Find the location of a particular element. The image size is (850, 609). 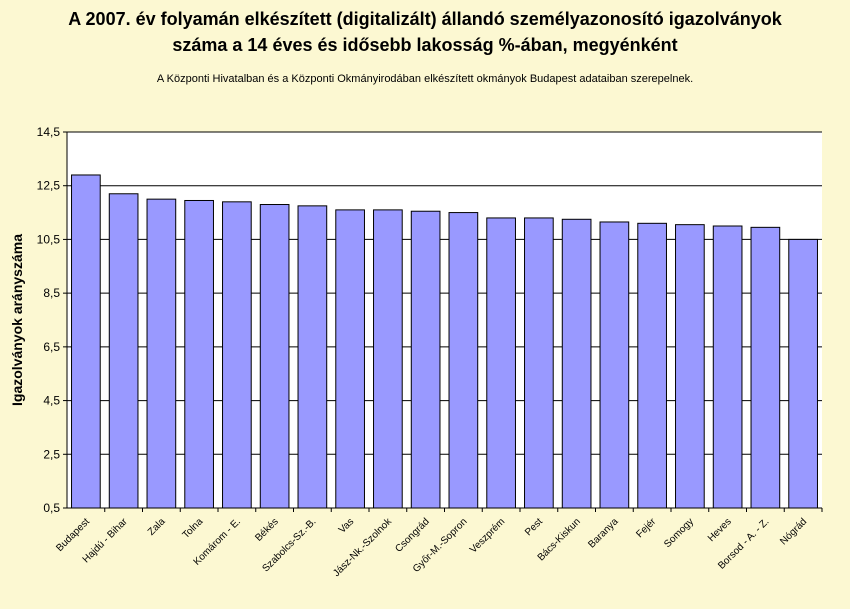

x-tick-label: Csongrád is located at coordinates (412, 535).